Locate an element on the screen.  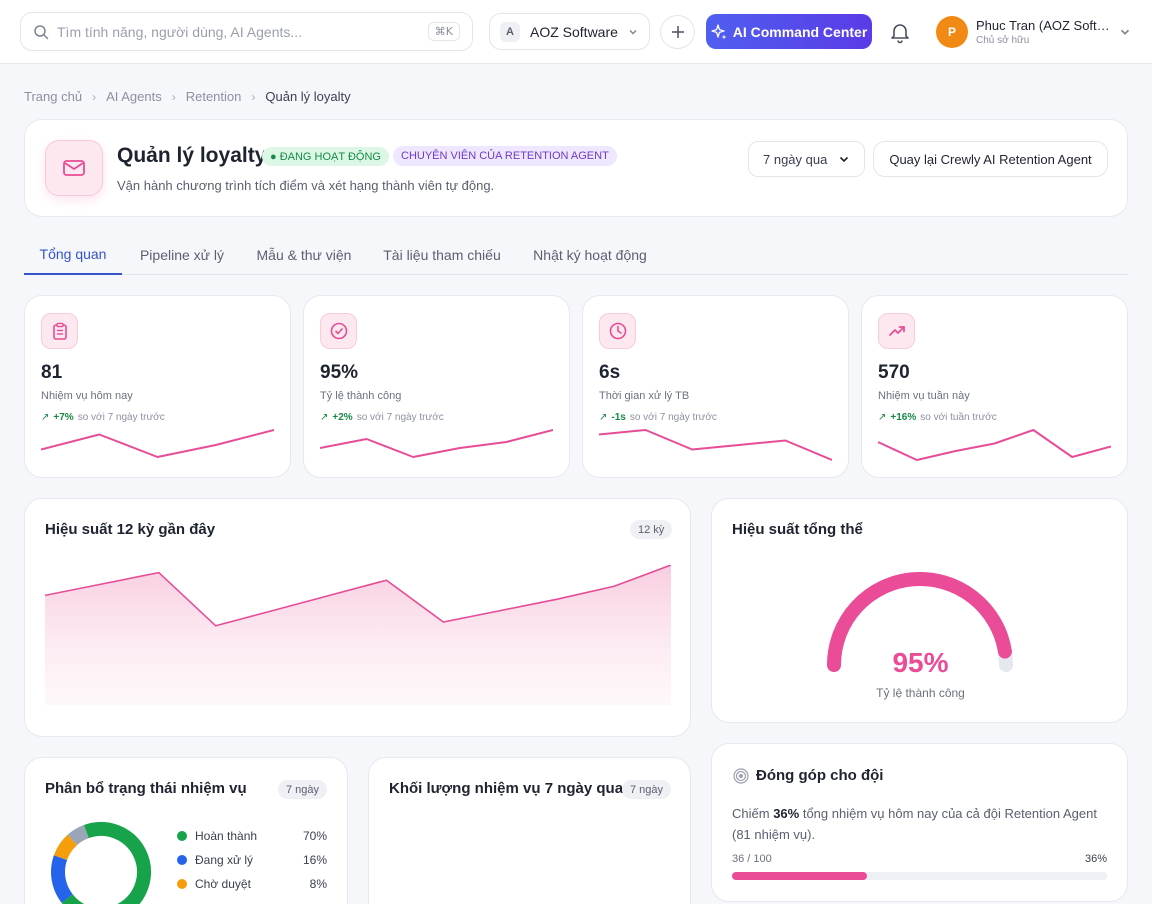
panel-title: Khối lượng nhiệm vụ 7 ngày qua is located at coordinates (506, 788).